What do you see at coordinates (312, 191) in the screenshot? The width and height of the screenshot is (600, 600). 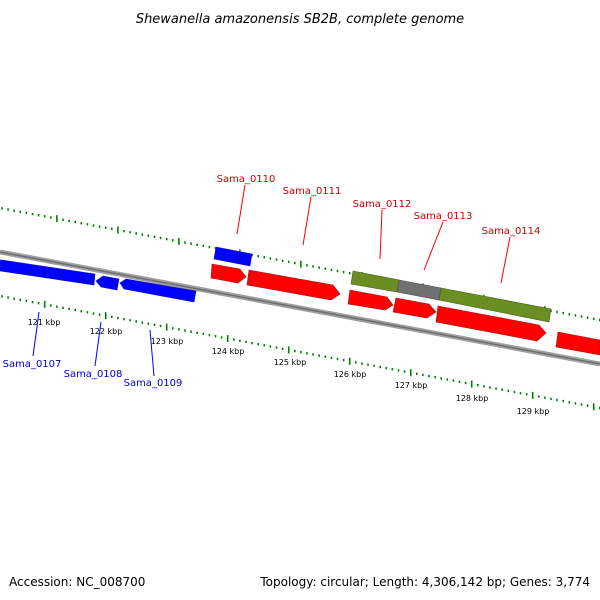 I see `gene-label-sama-0111: Sama_0111` at bounding box center [312, 191].